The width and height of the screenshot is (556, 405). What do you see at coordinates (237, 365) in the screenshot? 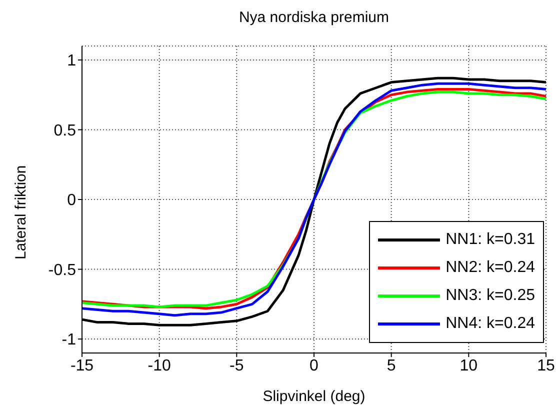
I see `x-tick-label: -5` at bounding box center [237, 365].